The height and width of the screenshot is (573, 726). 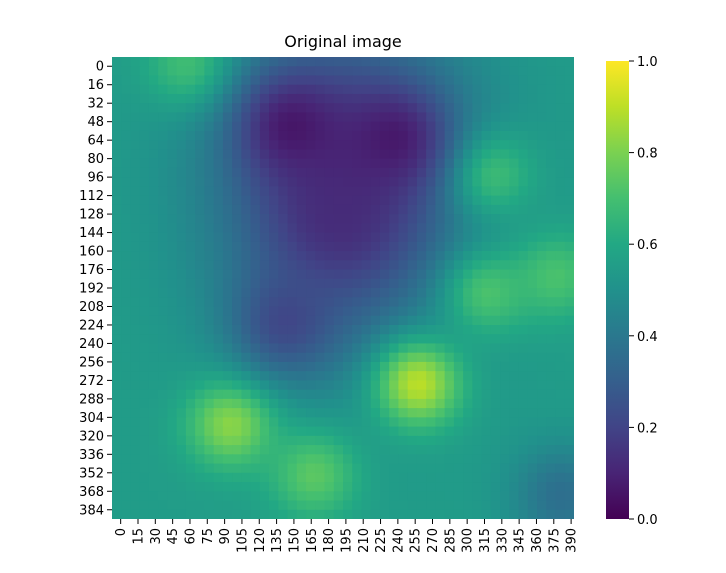 I want to click on x-tick-label: 210, so click(x=364, y=540).